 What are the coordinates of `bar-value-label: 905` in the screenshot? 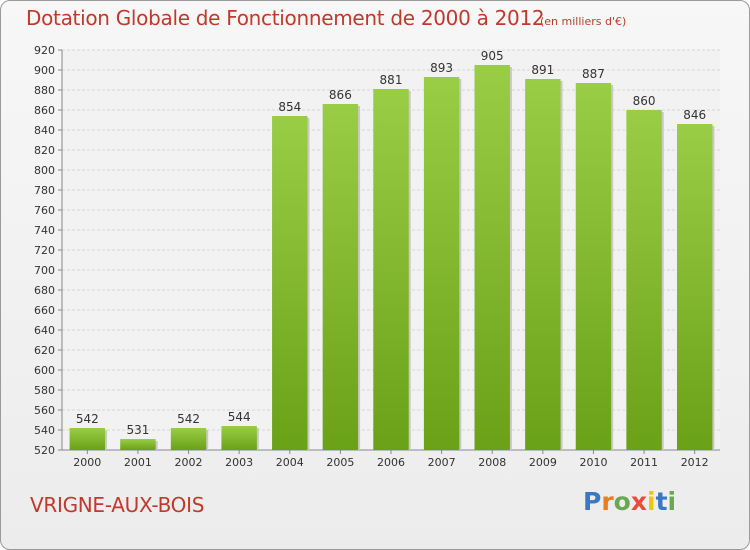 It's located at (492, 56).